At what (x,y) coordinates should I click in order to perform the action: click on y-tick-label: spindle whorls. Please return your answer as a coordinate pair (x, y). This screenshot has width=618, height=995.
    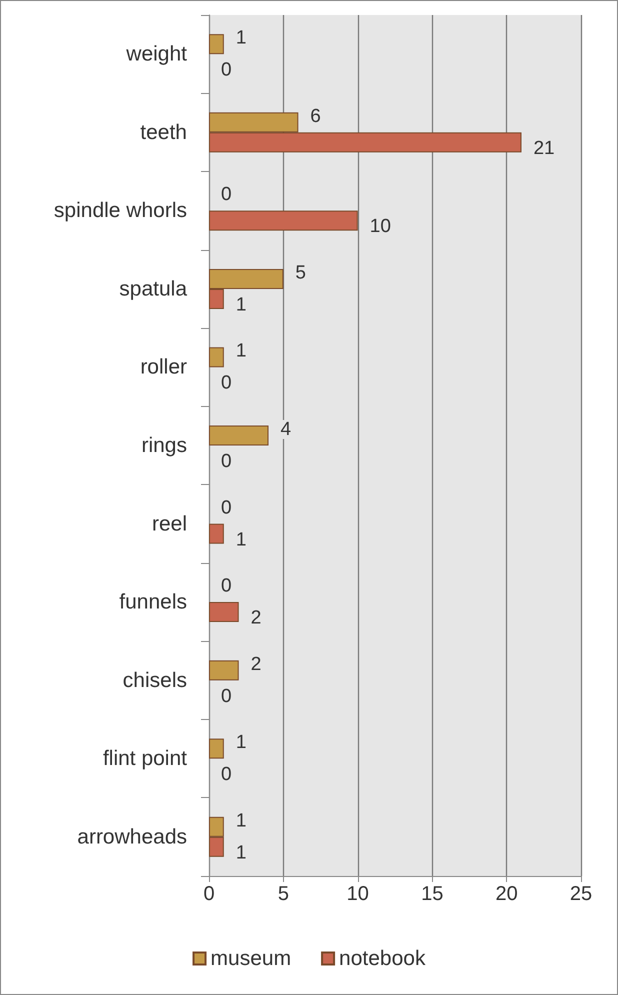
    Looking at the image, I should click on (120, 210).